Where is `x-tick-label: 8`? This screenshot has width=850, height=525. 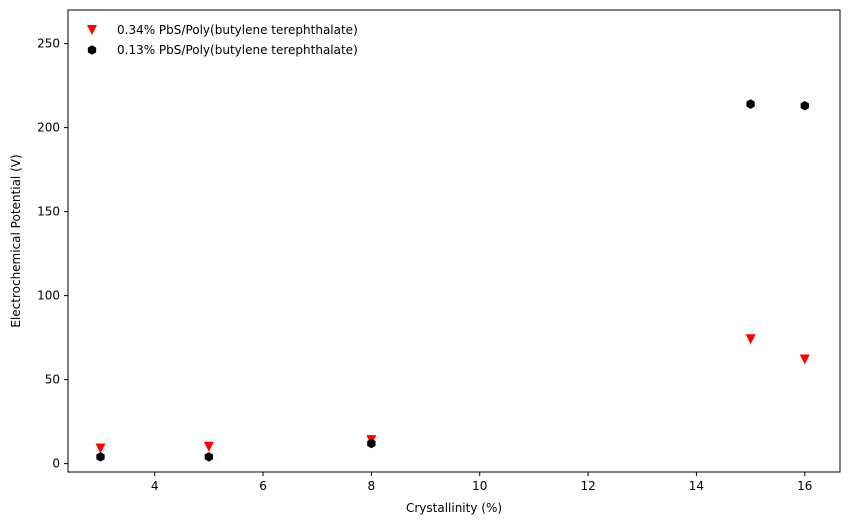
x-tick-label: 8 is located at coordinates (372, 486).